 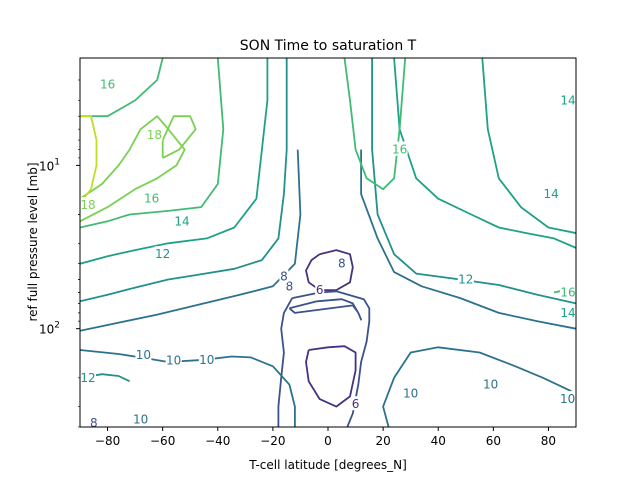 I want to click on x-tick-label: 60, so click(x=493, y=441).